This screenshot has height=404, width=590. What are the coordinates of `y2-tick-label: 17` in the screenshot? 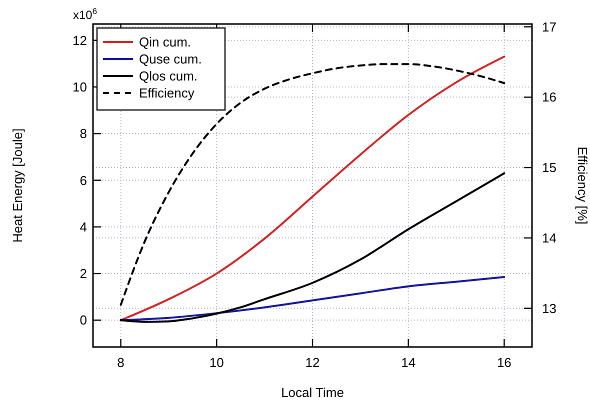 It's located at (549, 26).